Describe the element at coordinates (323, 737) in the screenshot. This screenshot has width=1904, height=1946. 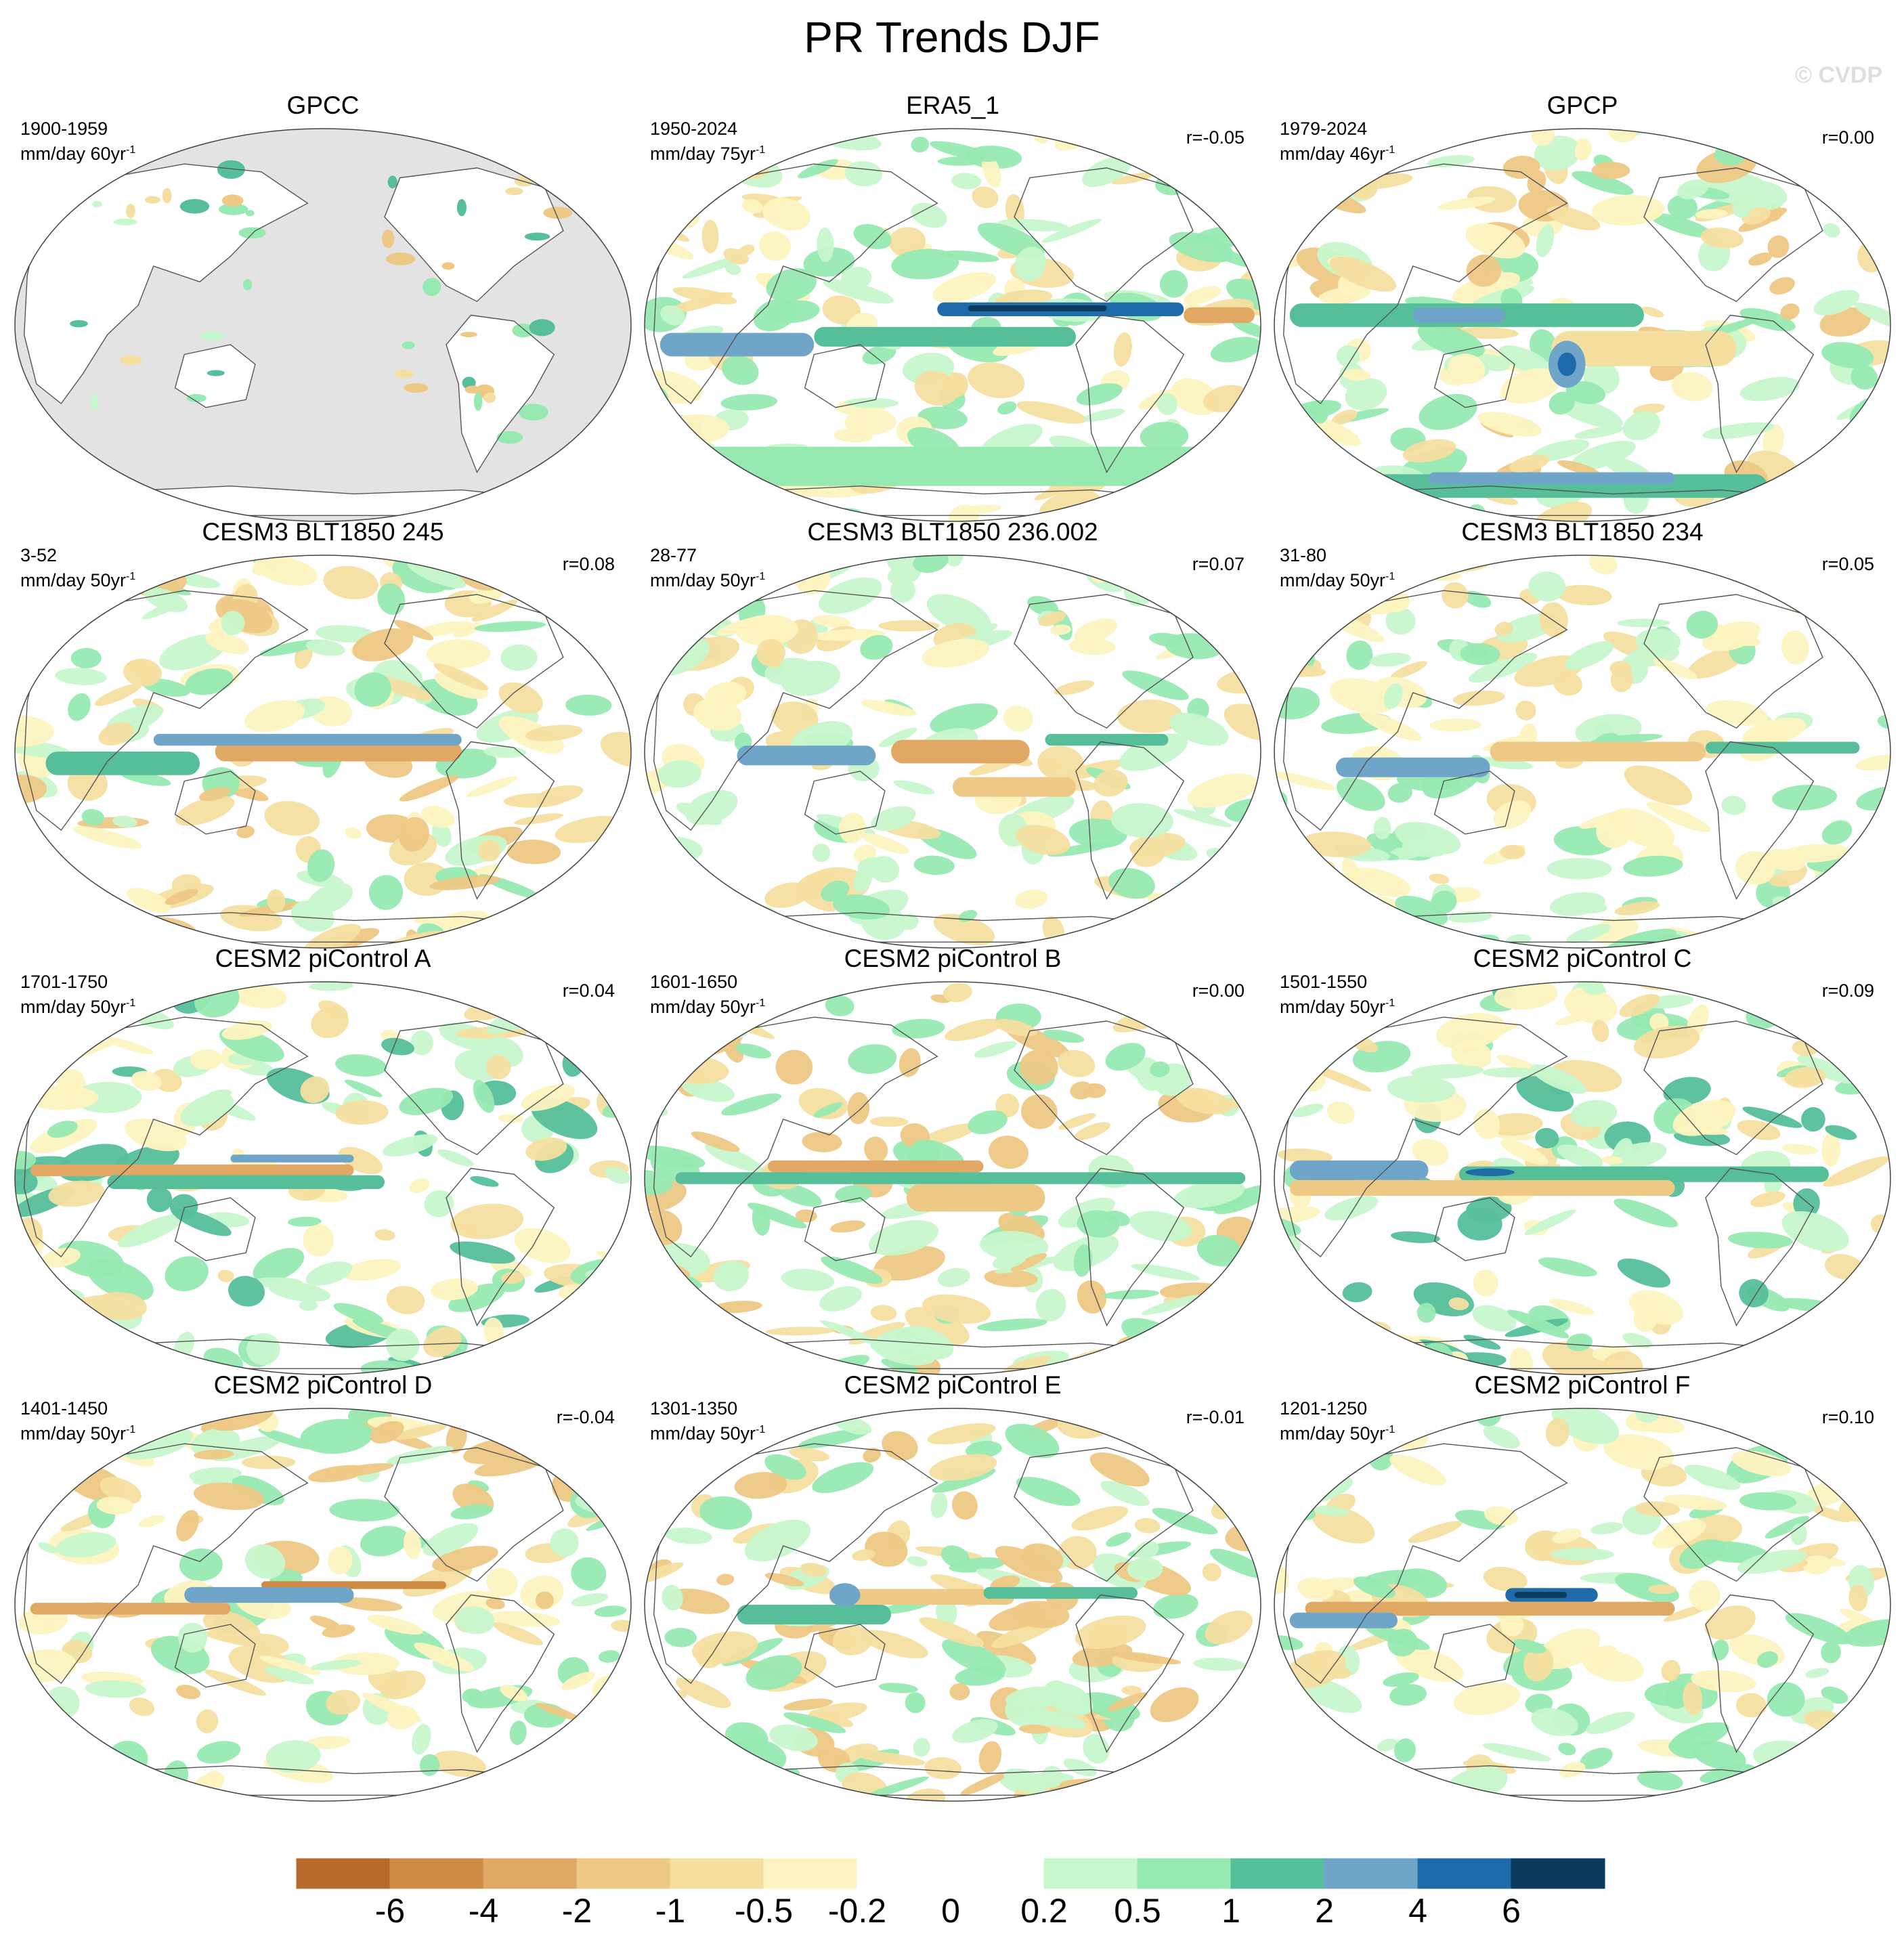
I see `map-panel: CESM3 BLT1850 245 3-52 mm/day 50yr-1 r=0.08` at that location.